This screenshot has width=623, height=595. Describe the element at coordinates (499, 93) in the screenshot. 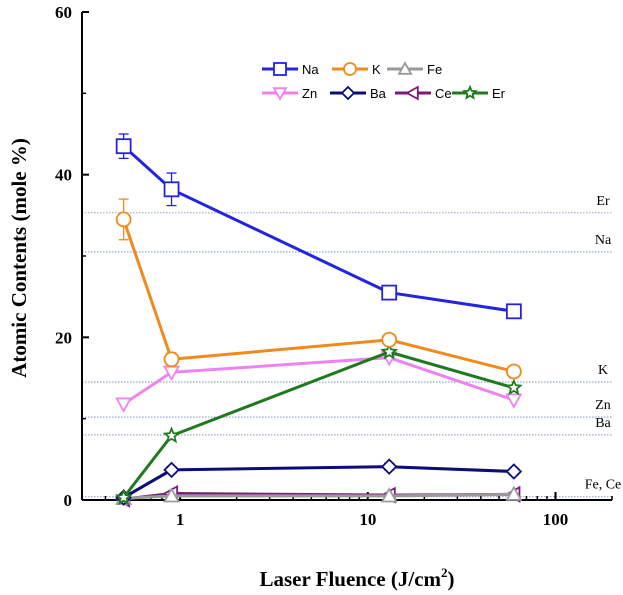

I see `legend-label: Er` at that location.